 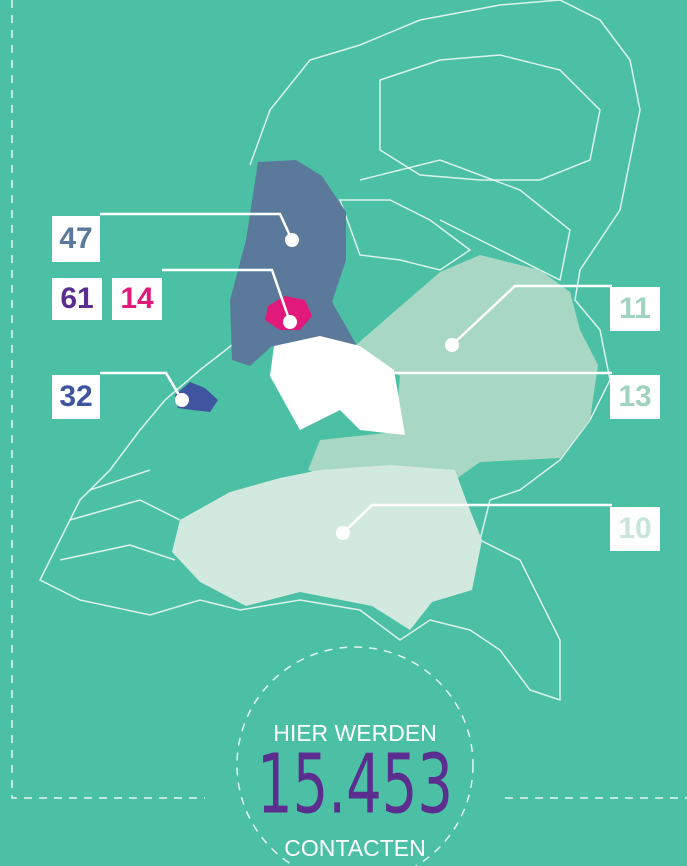 I want to click on dashed-circle, so click(x=355, y=756).